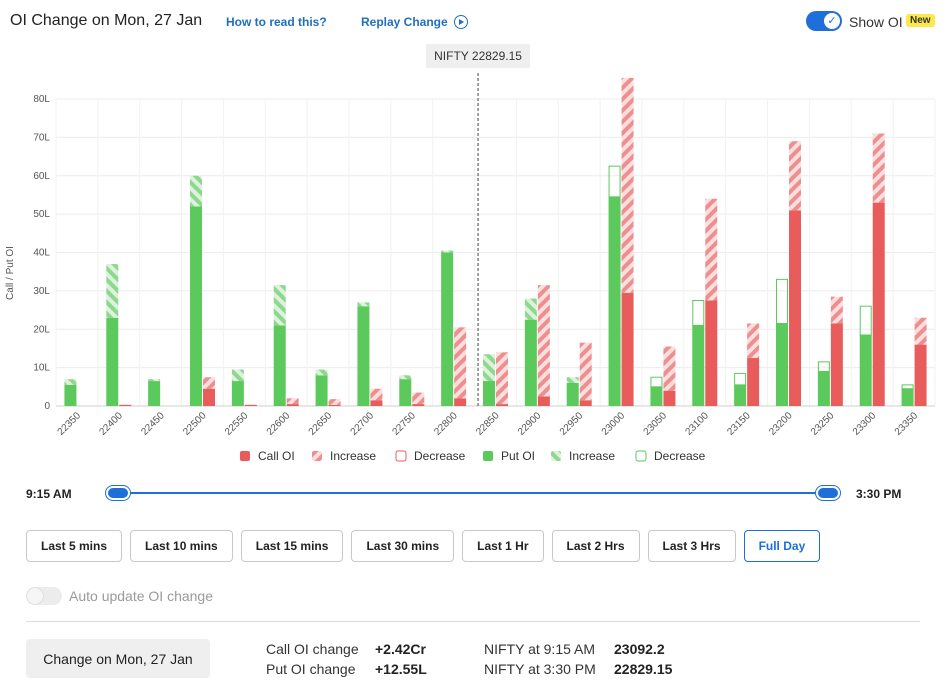 The width and height of the screenshot is (945, 693). What do you see at coordinates (41, 329) in the screenshot?
I see `y-tick-label: 20L` at bounding box center [41, 329].